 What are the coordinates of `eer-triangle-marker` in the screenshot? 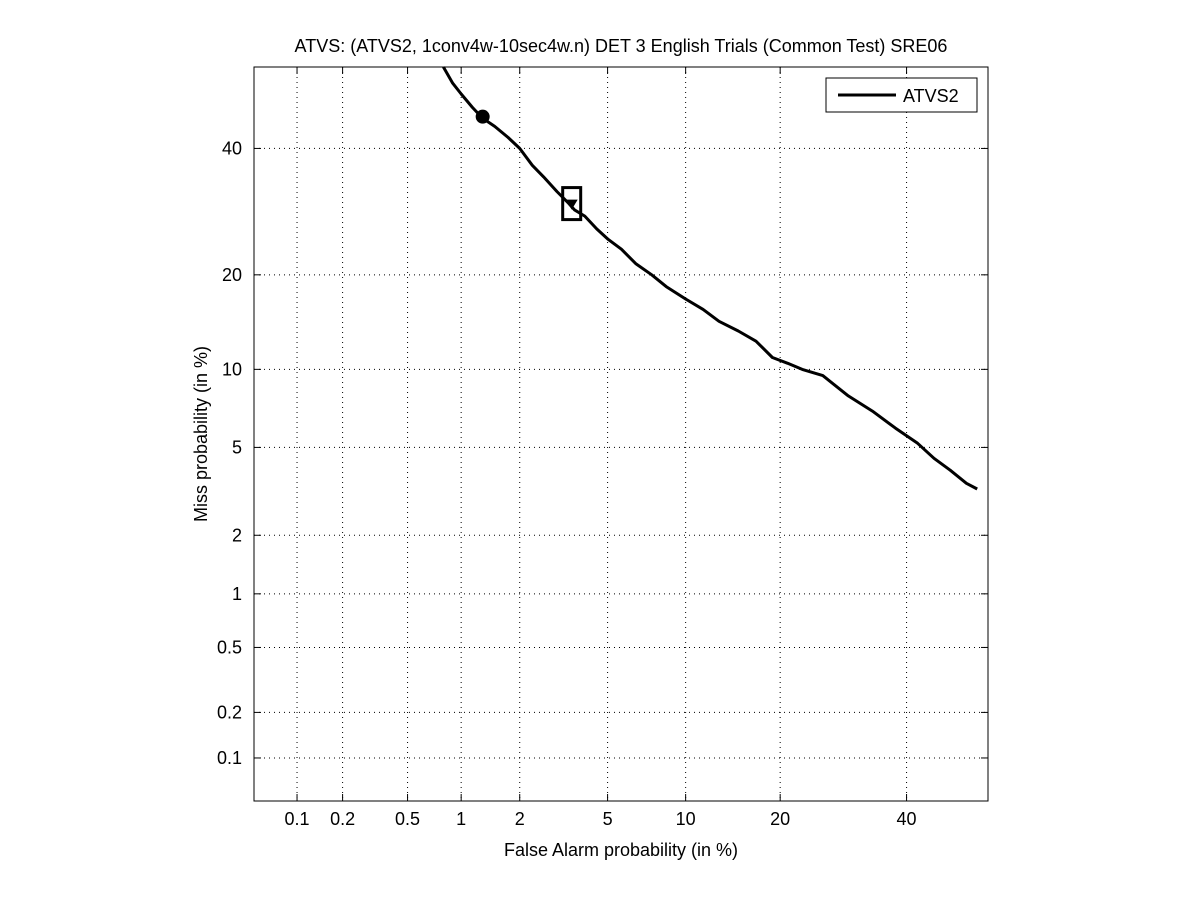 It's located at (571, 204).